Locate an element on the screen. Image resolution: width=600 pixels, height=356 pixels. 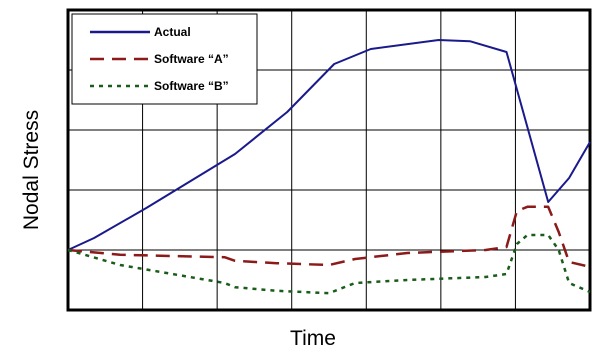
legend: Actual Software “A” Software “B” is located at coordinates (164, 59).